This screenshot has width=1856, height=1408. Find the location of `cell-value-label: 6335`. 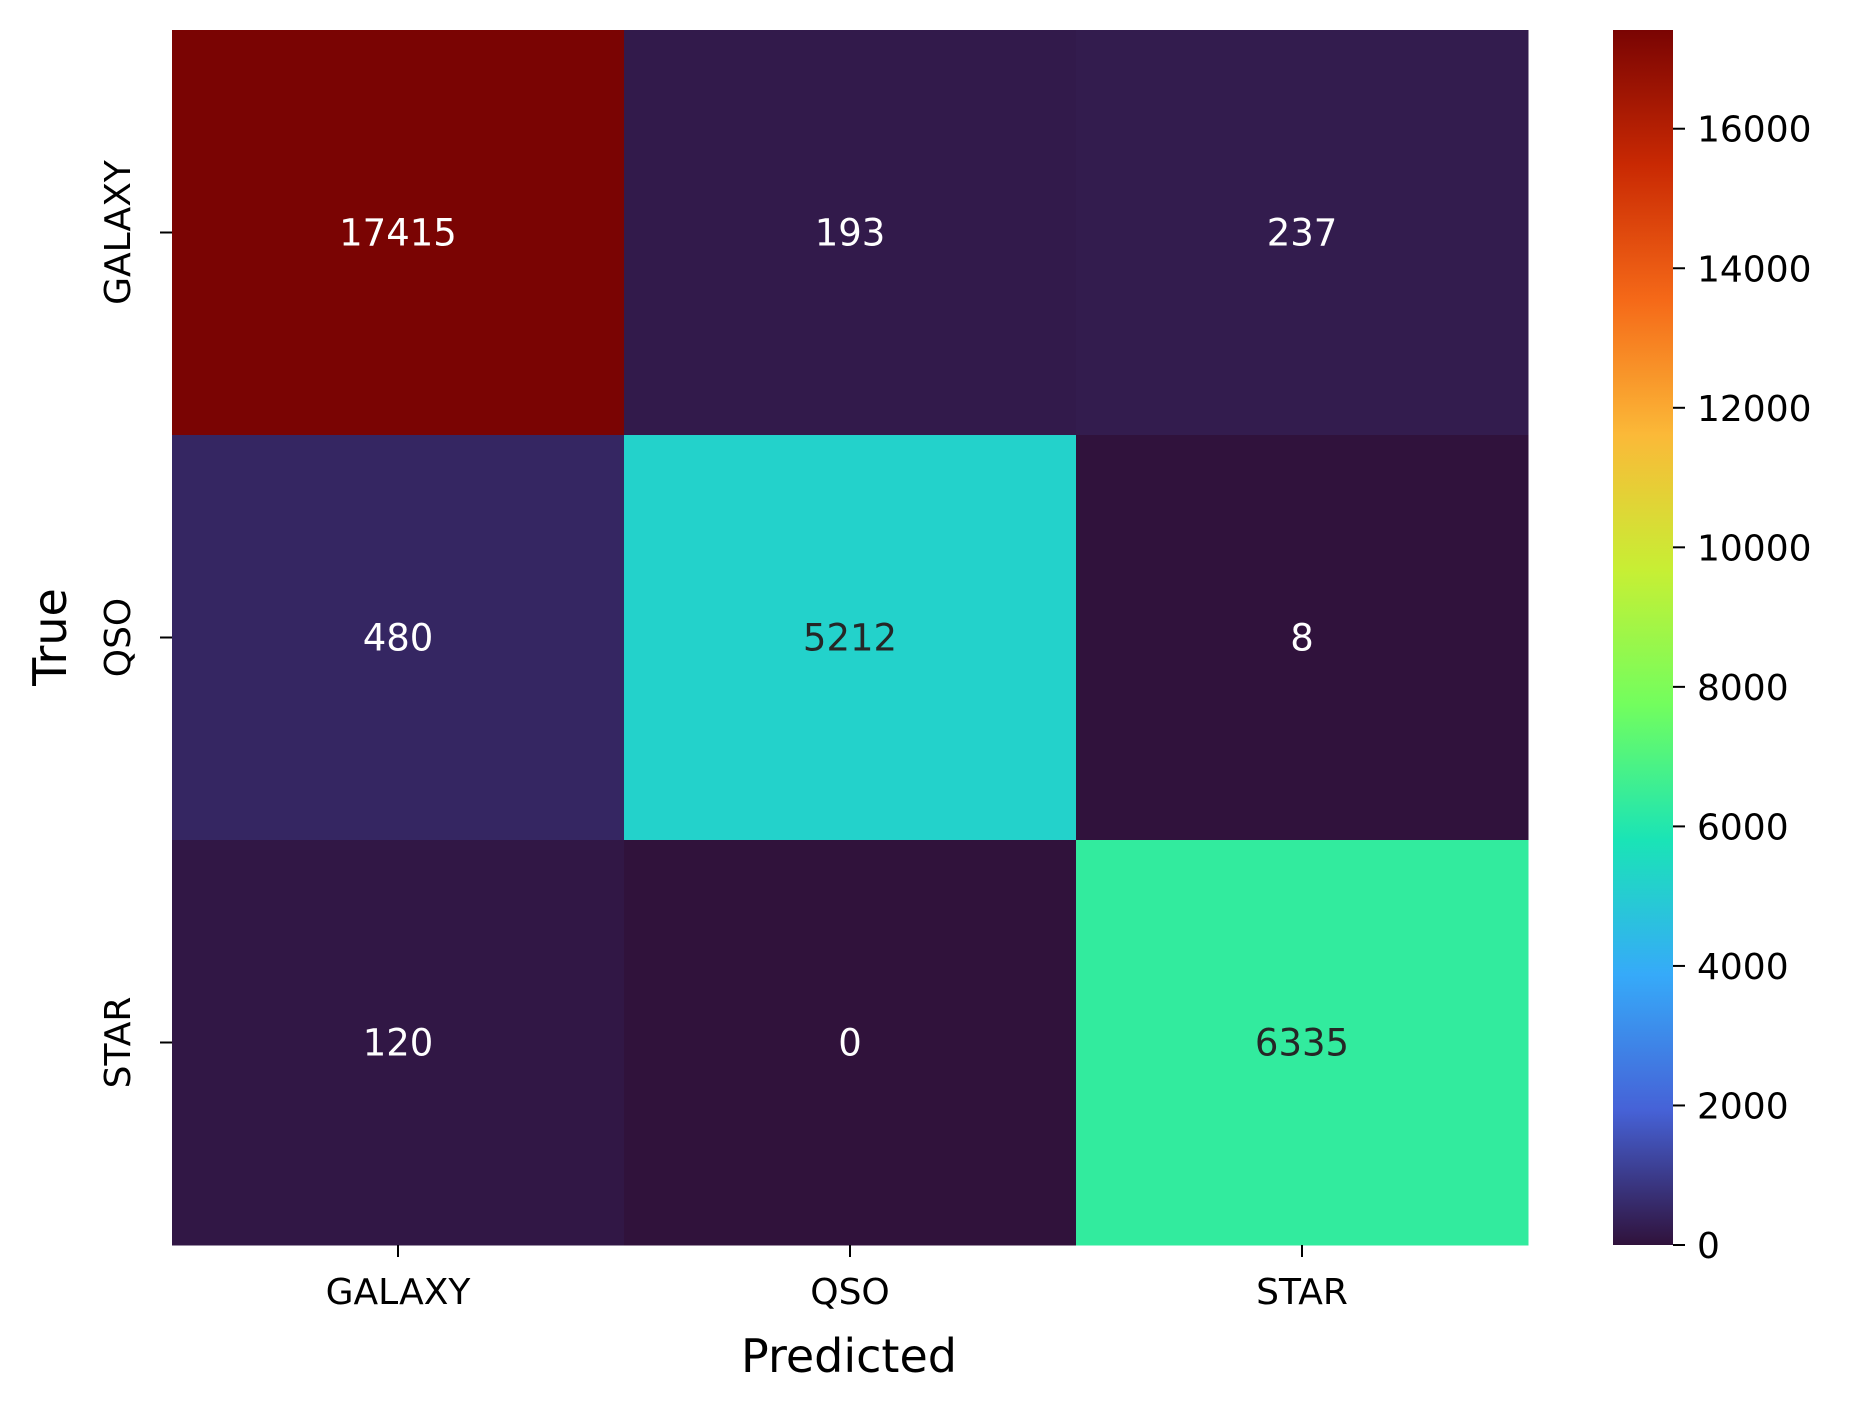

cell-value-label: 6335 is located at coordinates (1302, 1043).